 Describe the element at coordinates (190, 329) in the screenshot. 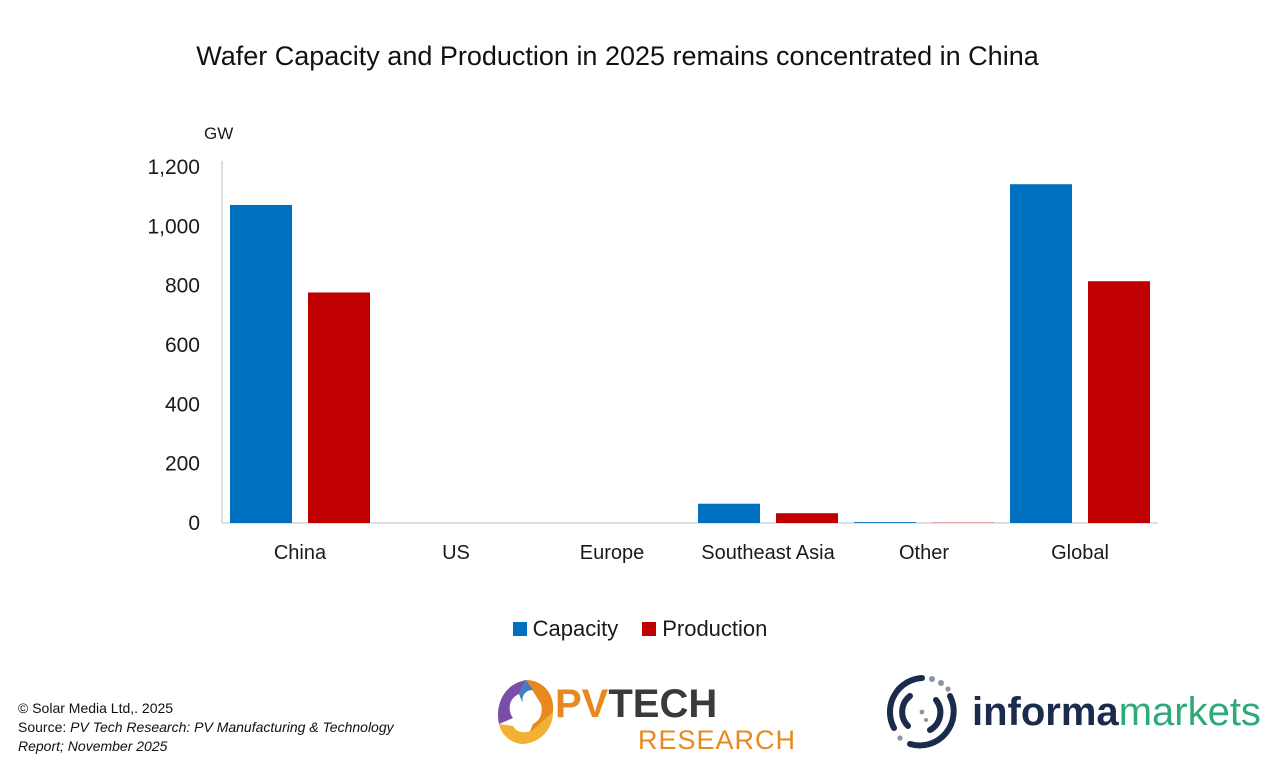

I see `y-axis: GW 0 200 400 600 800 1,000 1,200` at that location.